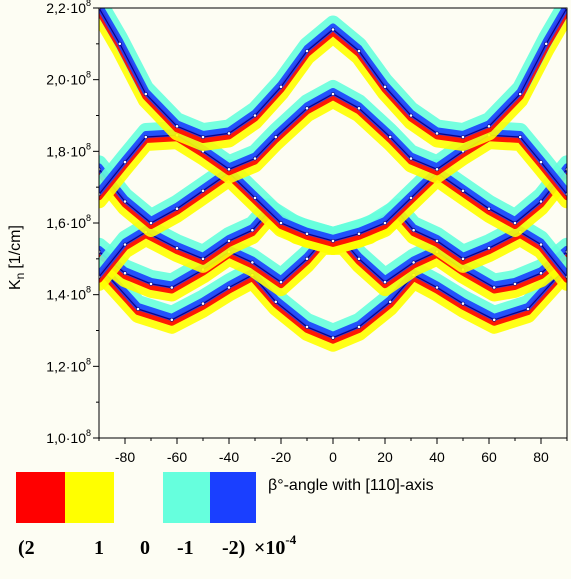 The width and height of the screenshot is (571, 579). I want to click on x-tick-label: 60, so click(489, 457).